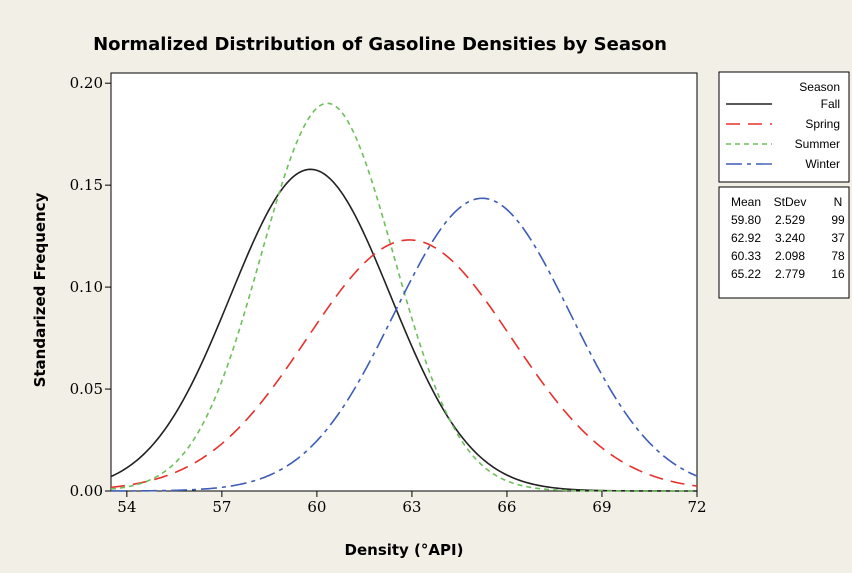 The image size is (852, 573). I want to click on x-tick-label: 60, so click(316, 507).